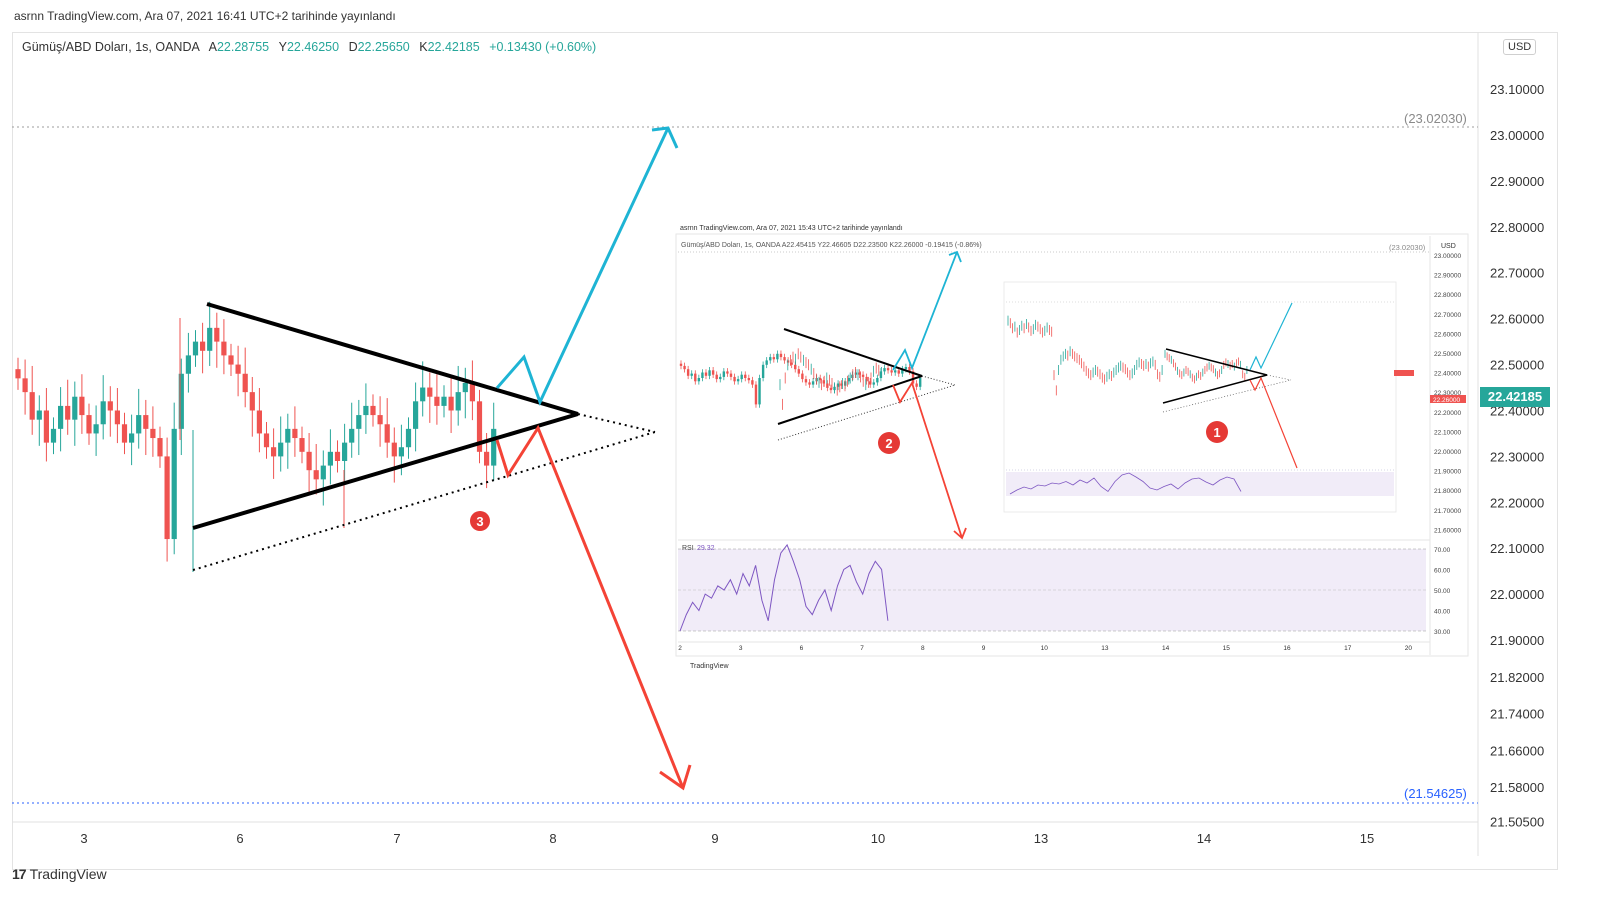 Image resolution: width=1600 pixels, height=912 pixels. I want to click on x-tick-label: 10, so click(878, 838).